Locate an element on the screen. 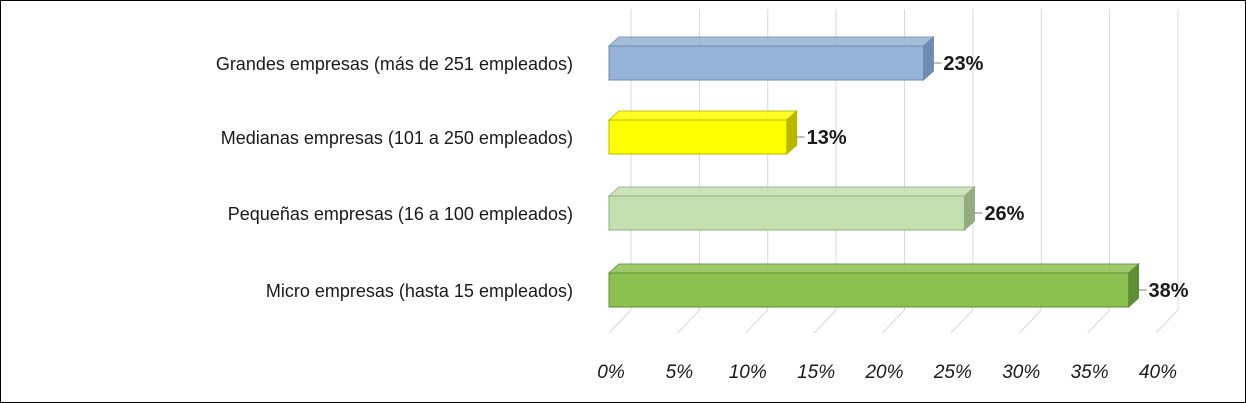  category-label: Micro empresas (hasta 15 empleados) is located at coordinates (419, 291).